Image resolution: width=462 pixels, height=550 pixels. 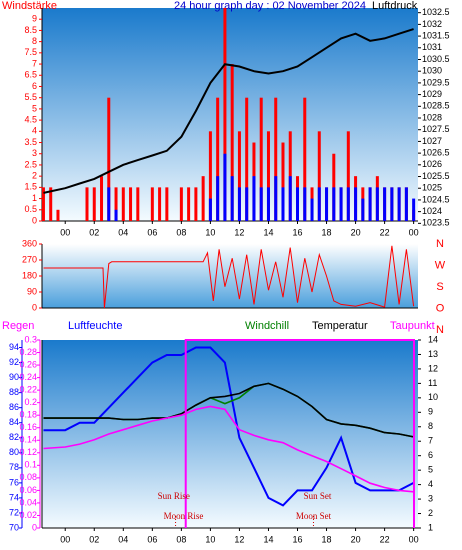 What do you see at coordinates (340, 326) in the screenshot?
I see `legend-label: Temperatur` at bounding box center [340, 326].